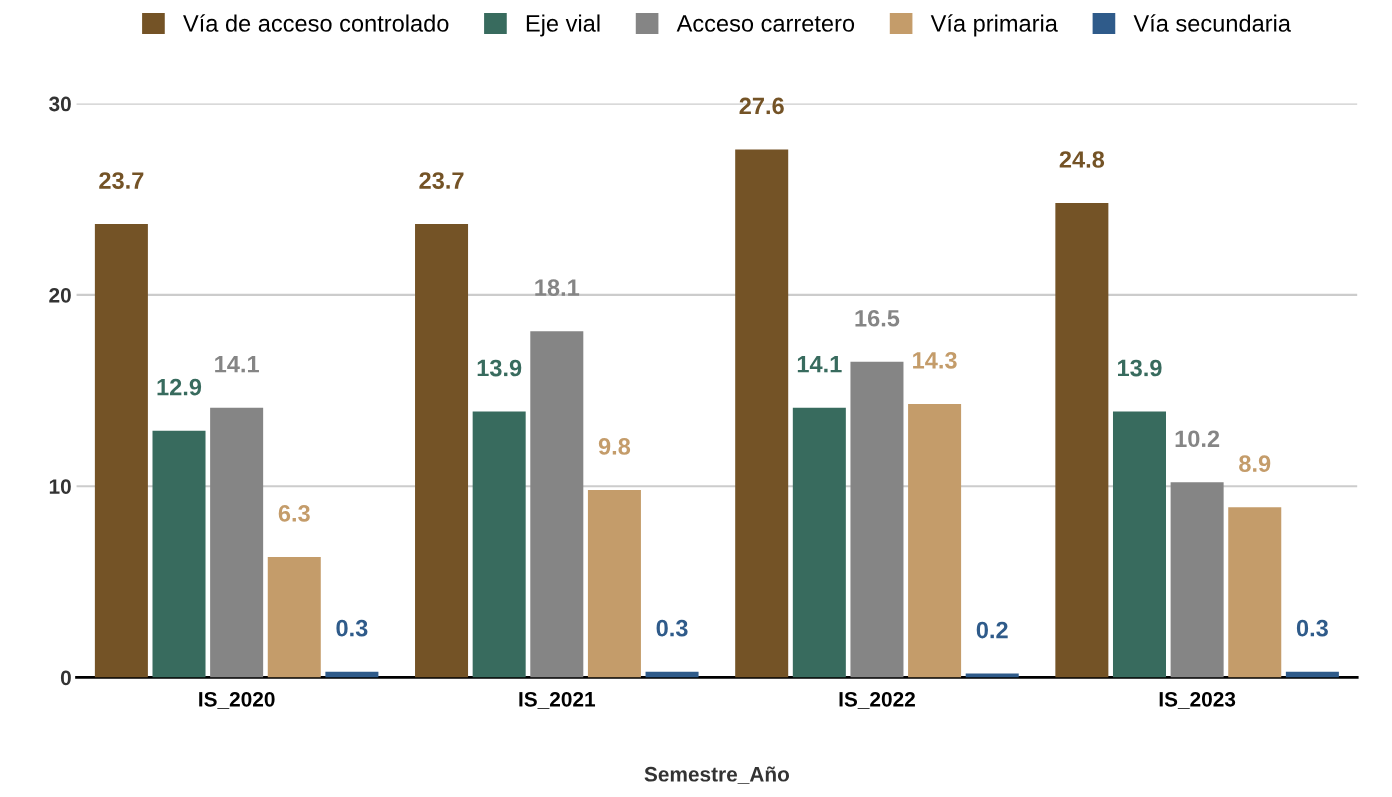 Image resolution: width=1392 pixels, height=797 pixels. Describe the element at coordinates (935, 360) in the screenshot. I see `data-label: 14.3` at that location.